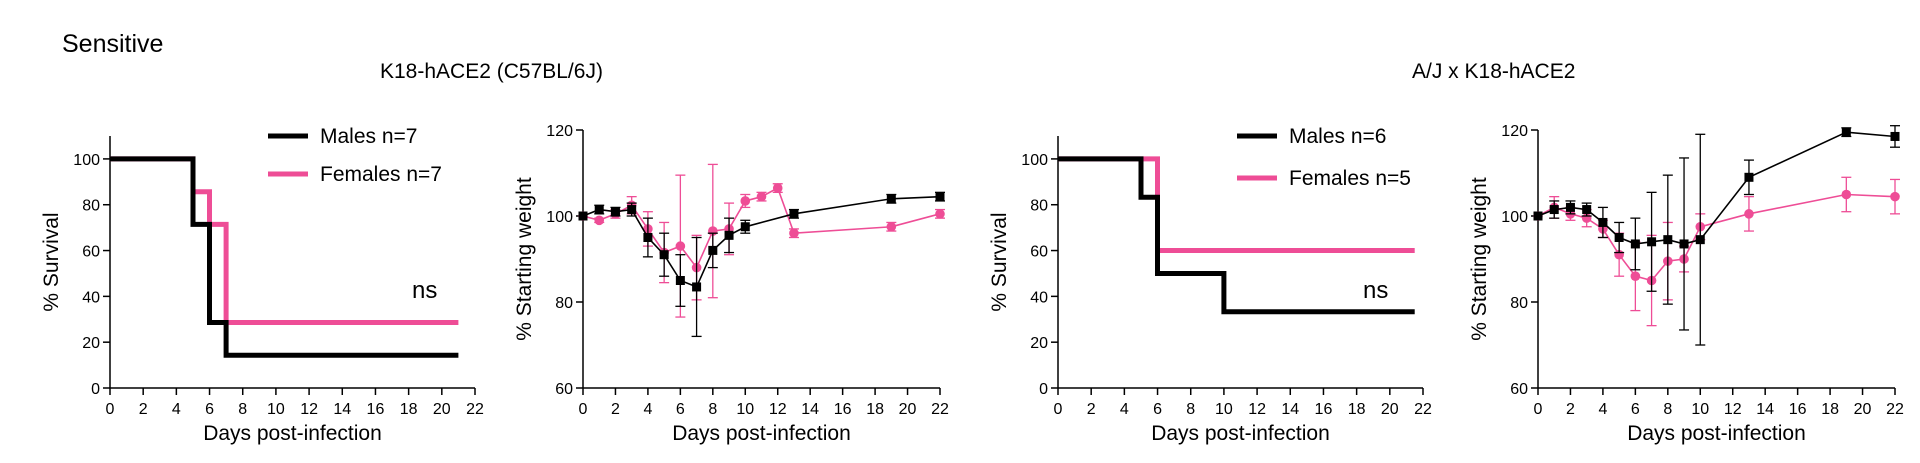 Image resolution: width=1920 pixels, height=463 pixels. Describe the element at coordinates (91, 343) in the screenshot. I see `y-tick-label: 20` at that location.